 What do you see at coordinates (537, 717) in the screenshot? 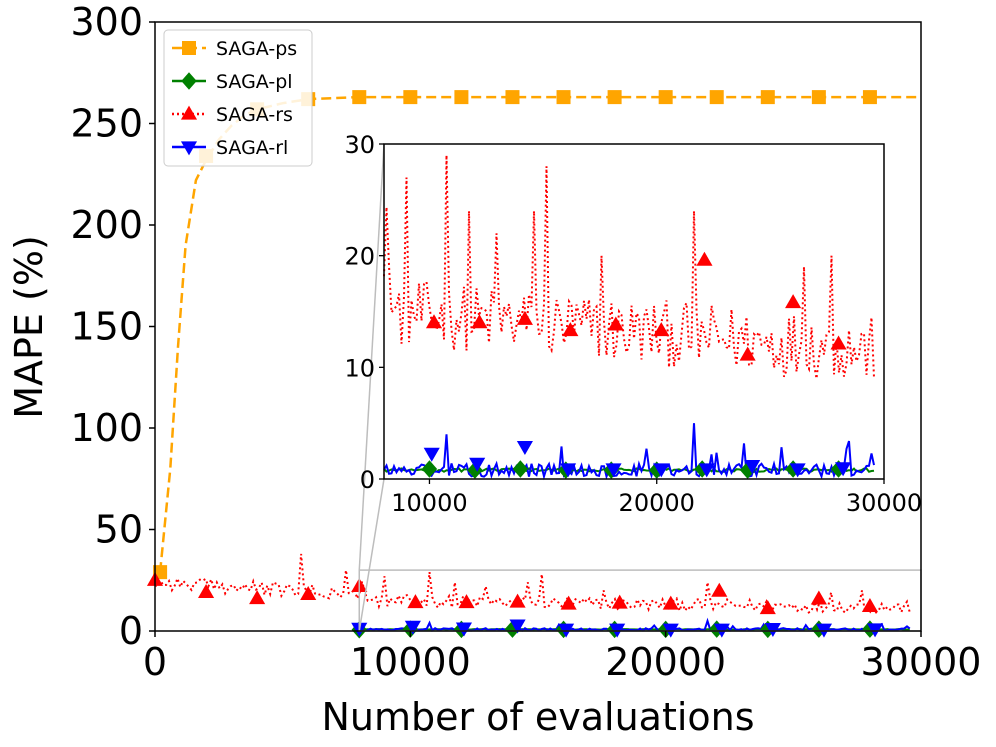
I see `x-axis-title: Number of evaluations` at bounding box center [537, 717].